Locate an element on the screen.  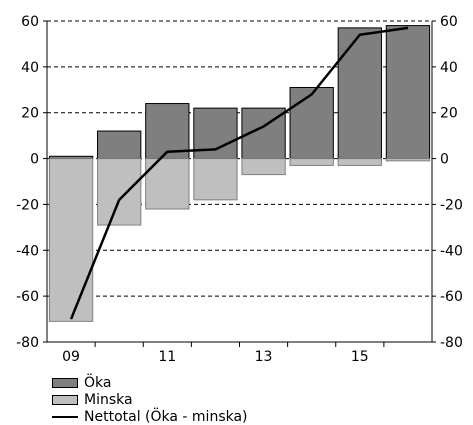
y-tick-label-left: 0 is located at coordinates (34, 160).